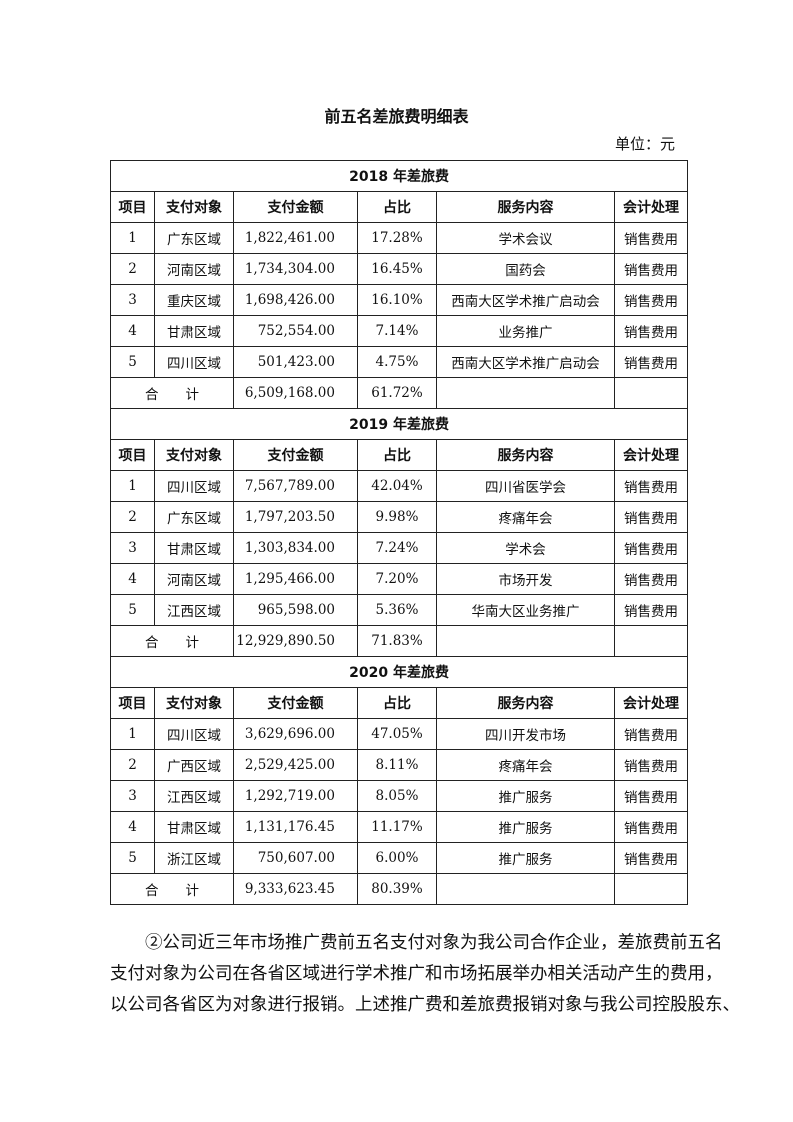 The height and width of the screenshot is (1122, 793). Describe the element at coordinates (399, 176) in the screenshot. I see `section-title: 2018 年差旅费` at that location.